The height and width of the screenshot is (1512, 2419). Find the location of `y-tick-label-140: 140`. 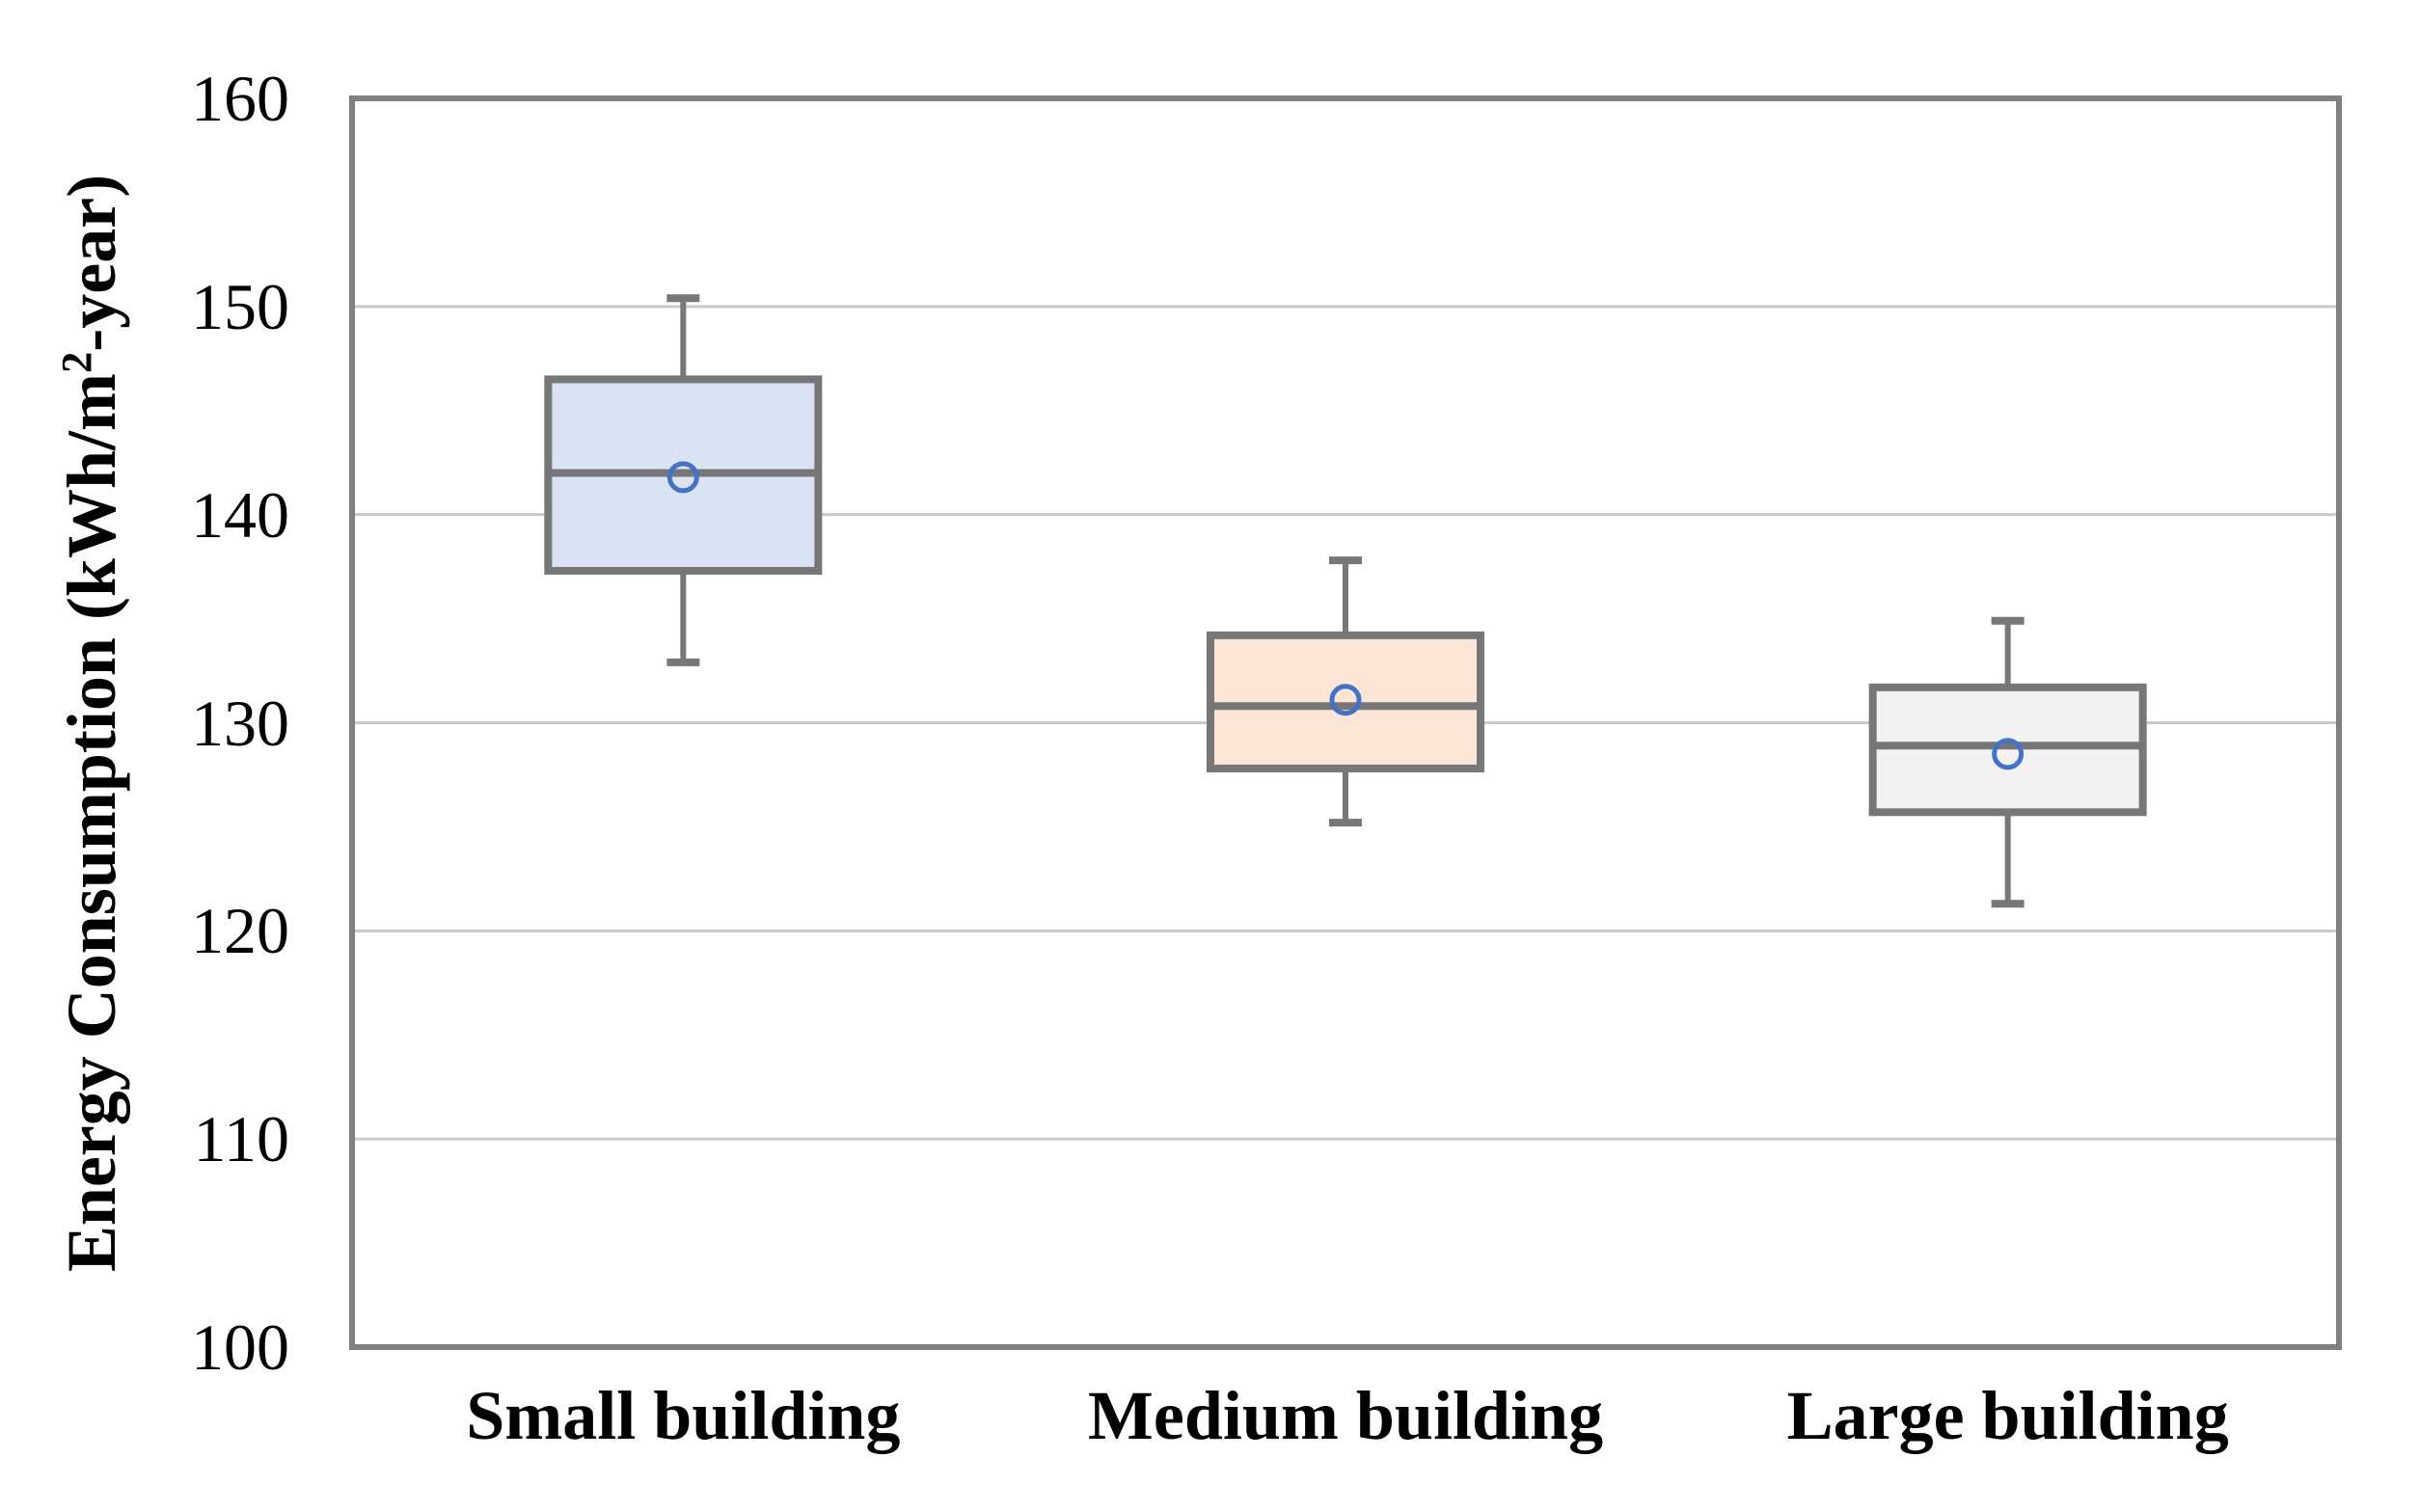

y-tick-label-140: 140 is located at coordinates (240, 514).